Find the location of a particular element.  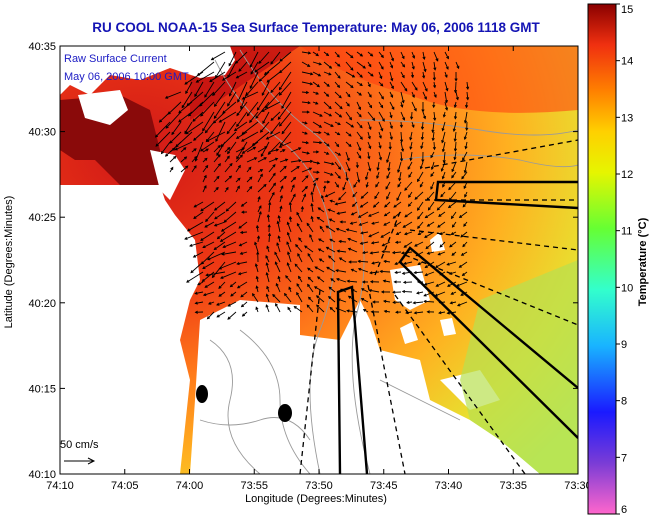

colorbar is located at coordinates (602, 259).